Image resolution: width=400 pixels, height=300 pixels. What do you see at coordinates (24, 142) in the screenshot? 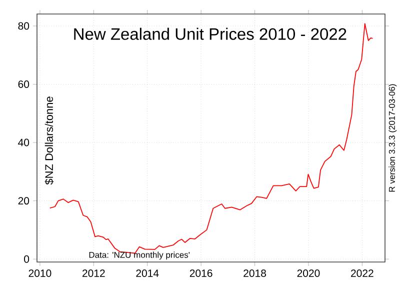
I see `y-tick-label: 40` at bounding box center [24, 142].